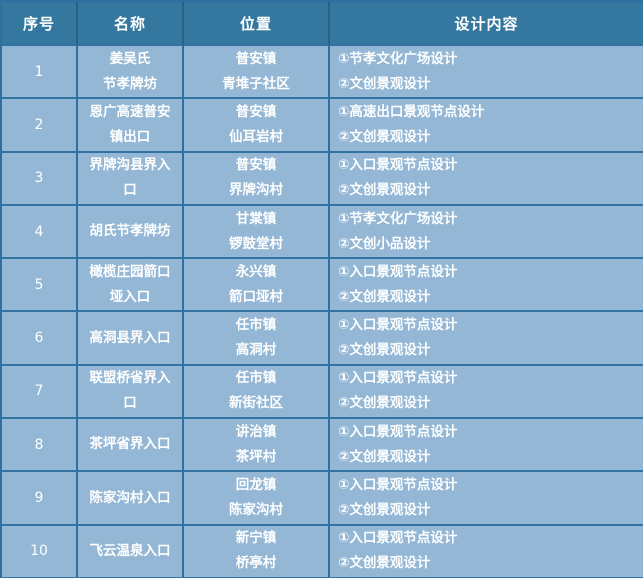 This screenshot has height=578, width=643. What do you see at coordinates (130, 378) in the screenshot?
I see `cell-line: 联盟桥省界入` at bounding box center [130, 378].